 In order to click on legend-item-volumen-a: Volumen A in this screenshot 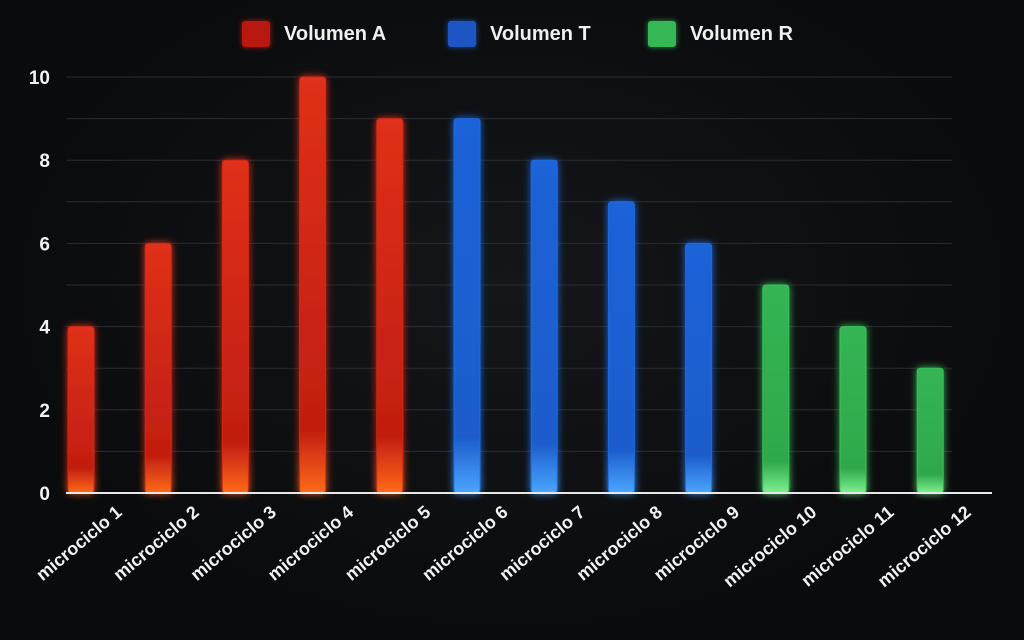, I will do `click(314, 34)`.